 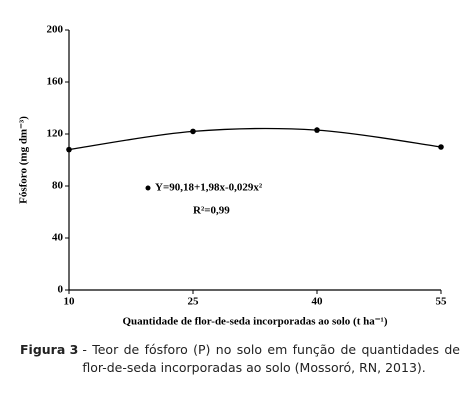 I want to click on r-squared: R²=0,99, so click(x=211, y=211).